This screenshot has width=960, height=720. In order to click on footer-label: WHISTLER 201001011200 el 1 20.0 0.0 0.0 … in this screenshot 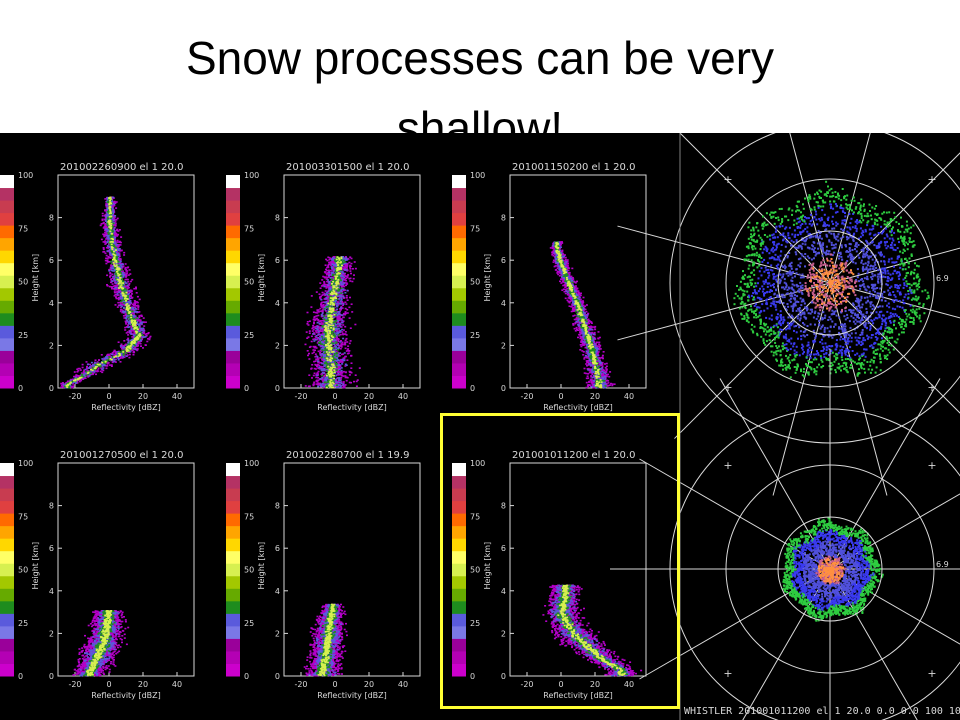, I will do `click(822, 711)`.